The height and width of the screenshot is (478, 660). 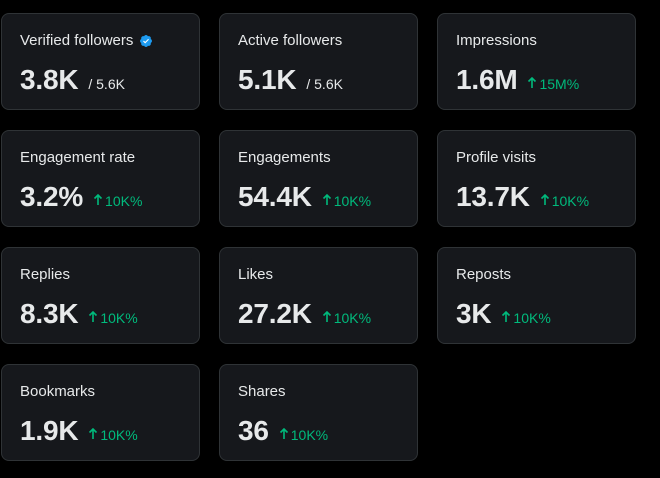 What do you see at coordinates (496, 157) in the screenshot?
I see `metric-label: Profile visits` at bounding box center [496, 157].